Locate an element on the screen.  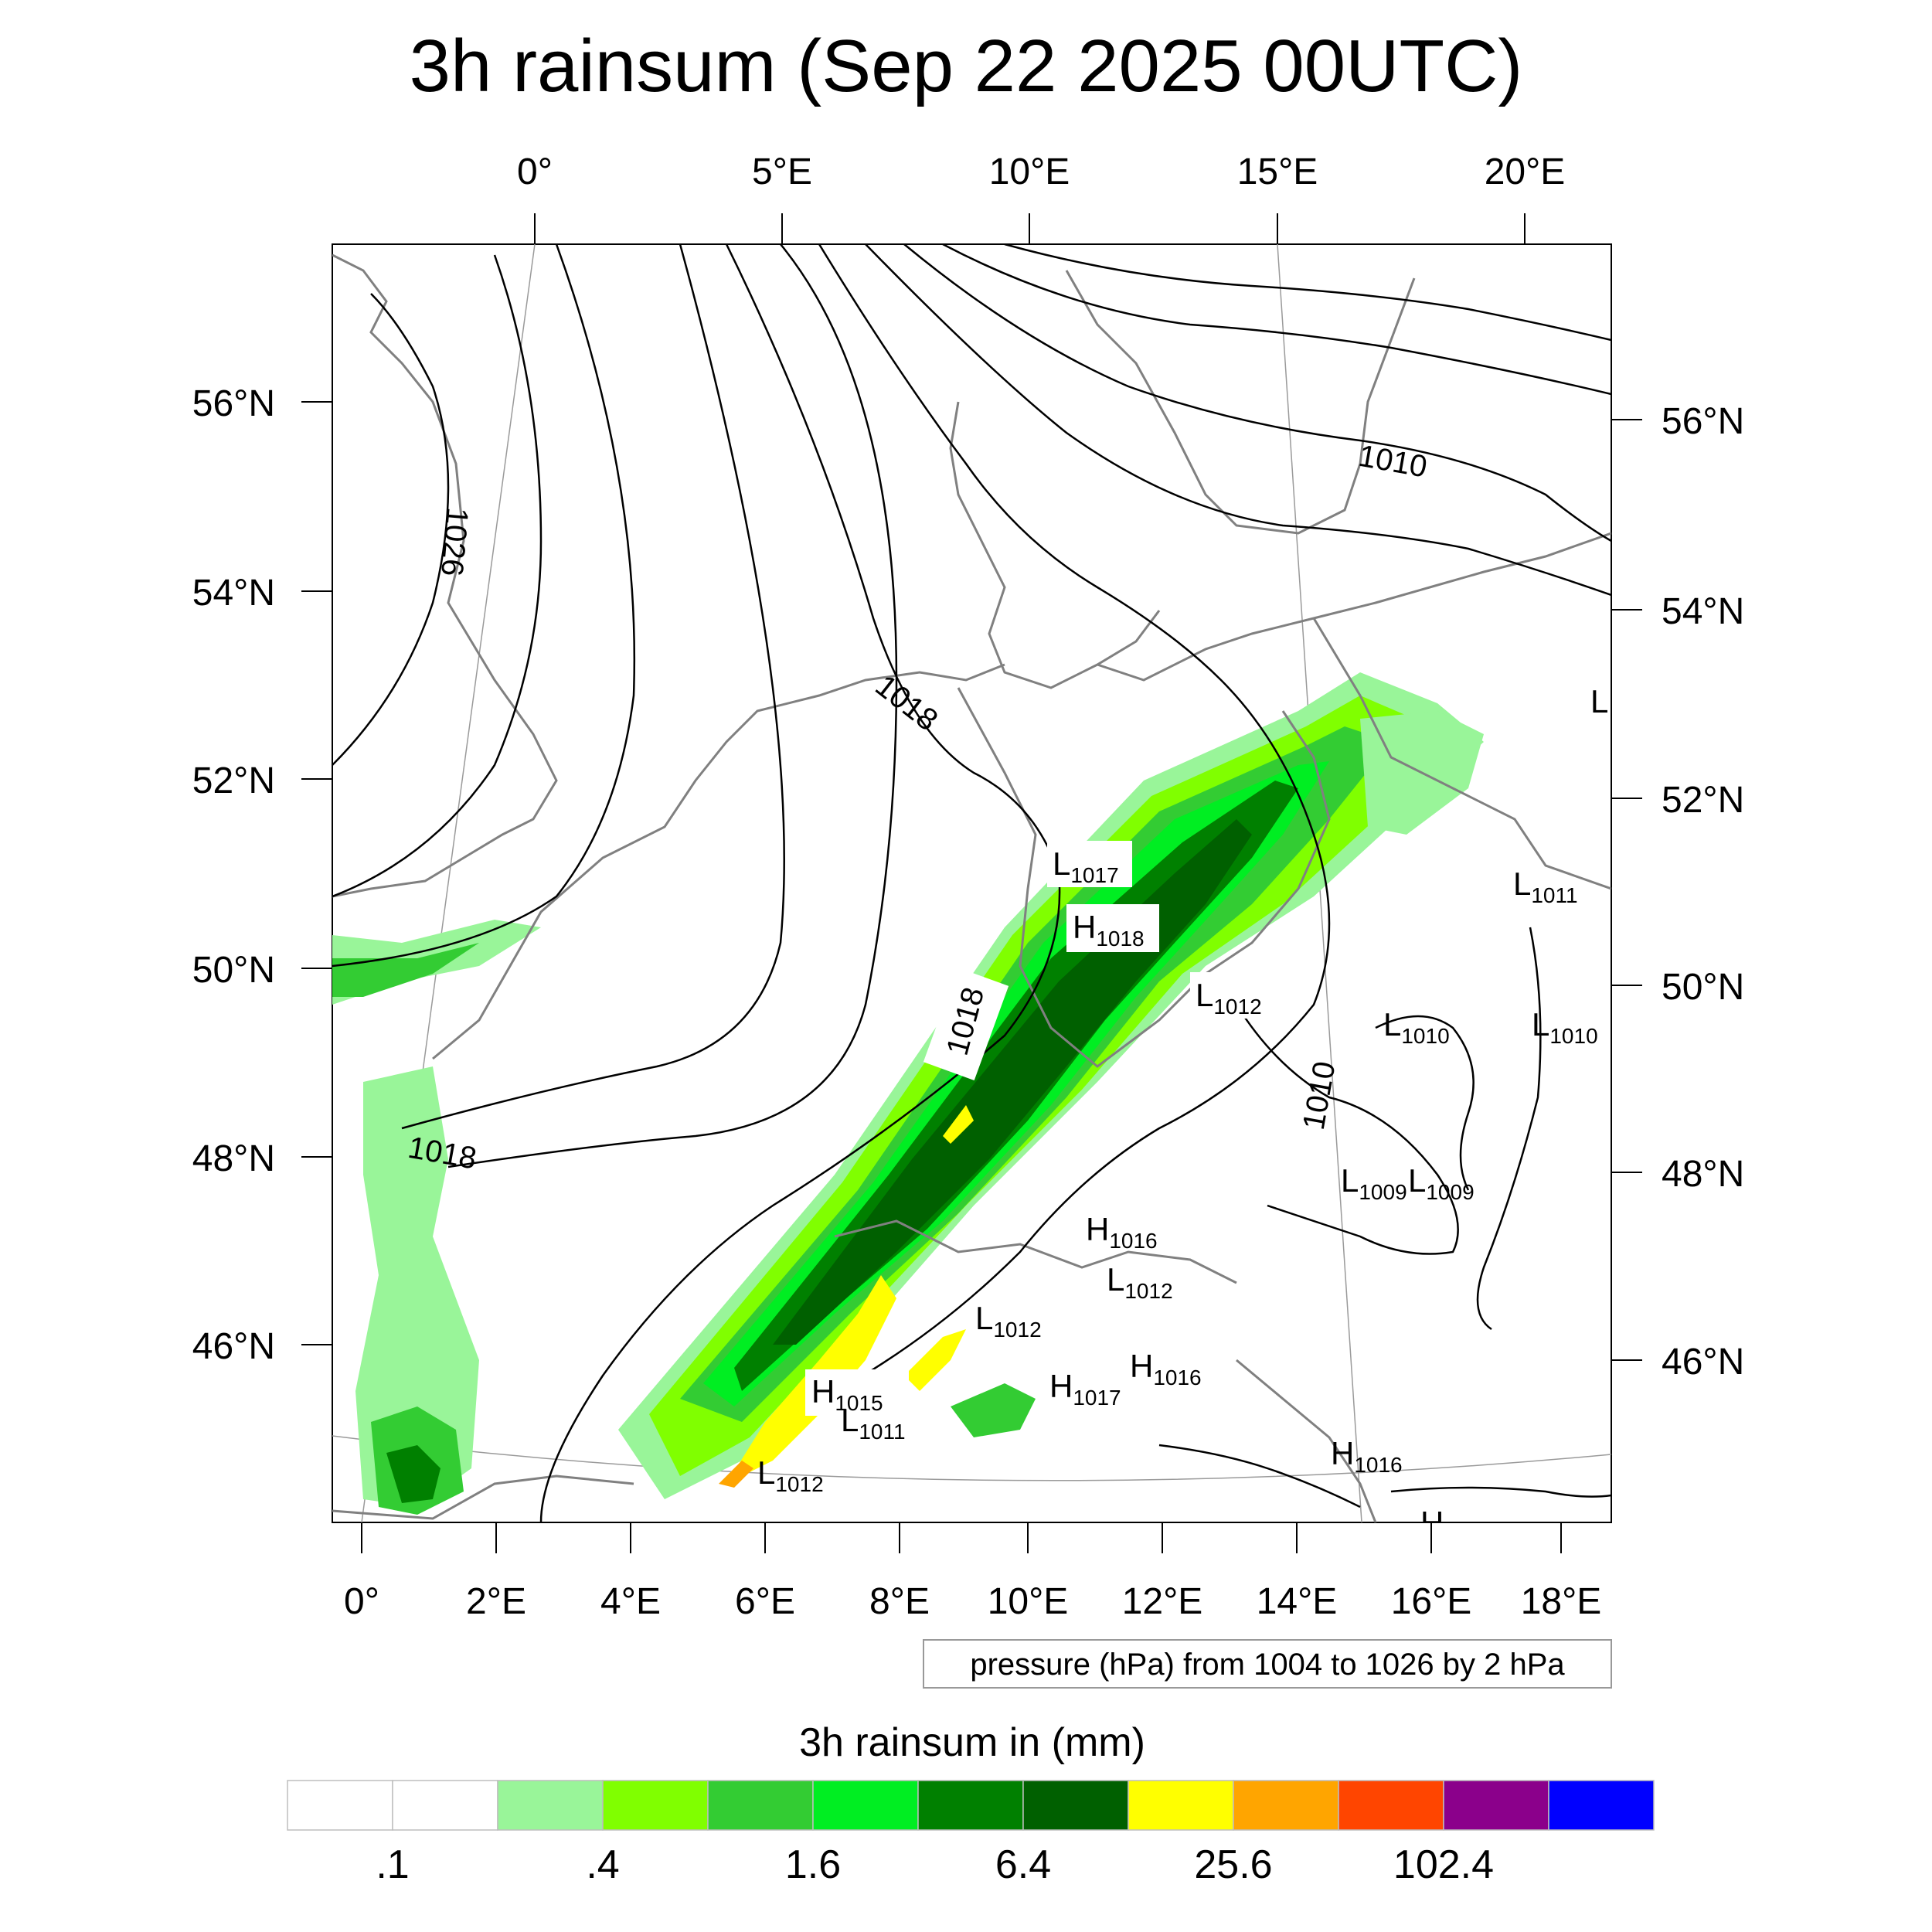
center-value: 1011 is located at coordinates (882, 1432).